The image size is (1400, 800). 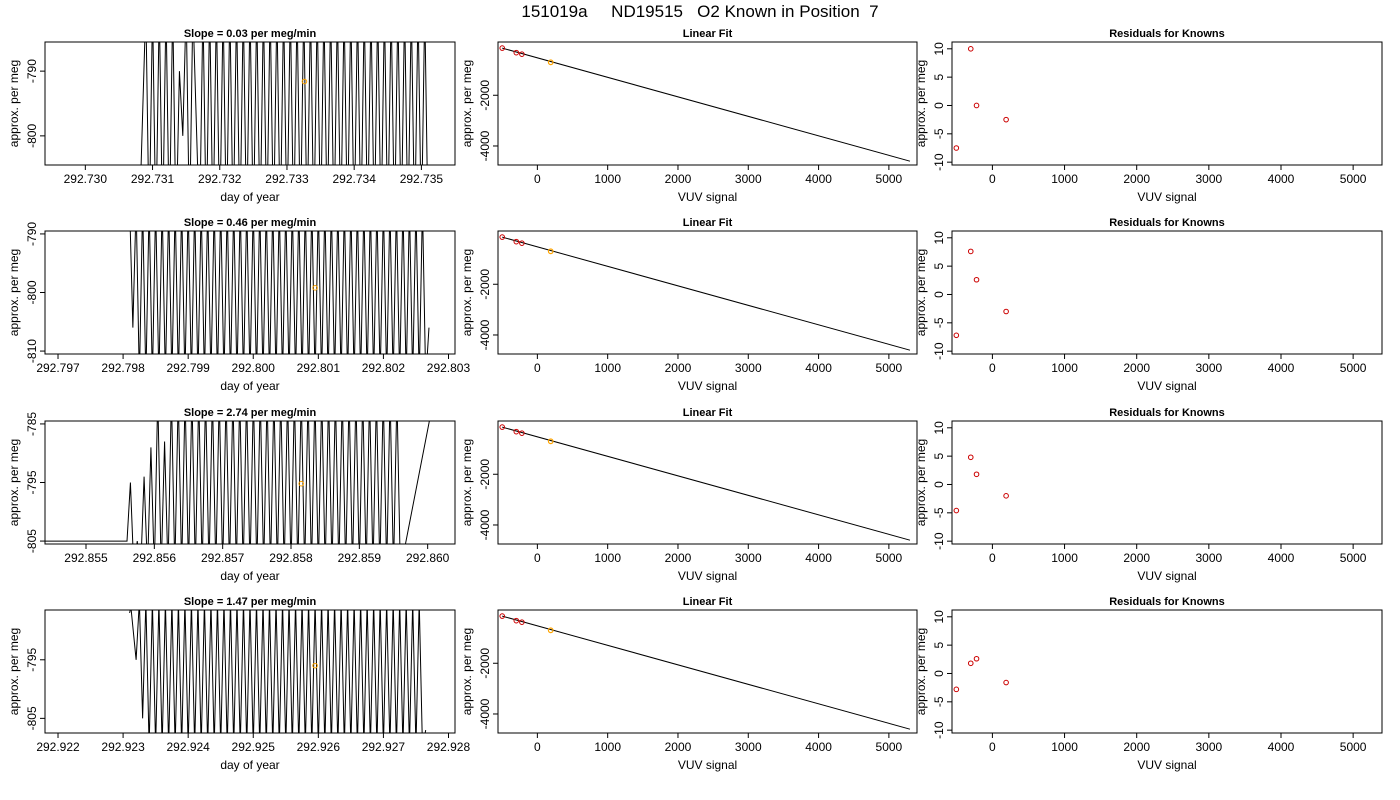 I want to click on y-tick-label: -800, so click(x=32, y=292).